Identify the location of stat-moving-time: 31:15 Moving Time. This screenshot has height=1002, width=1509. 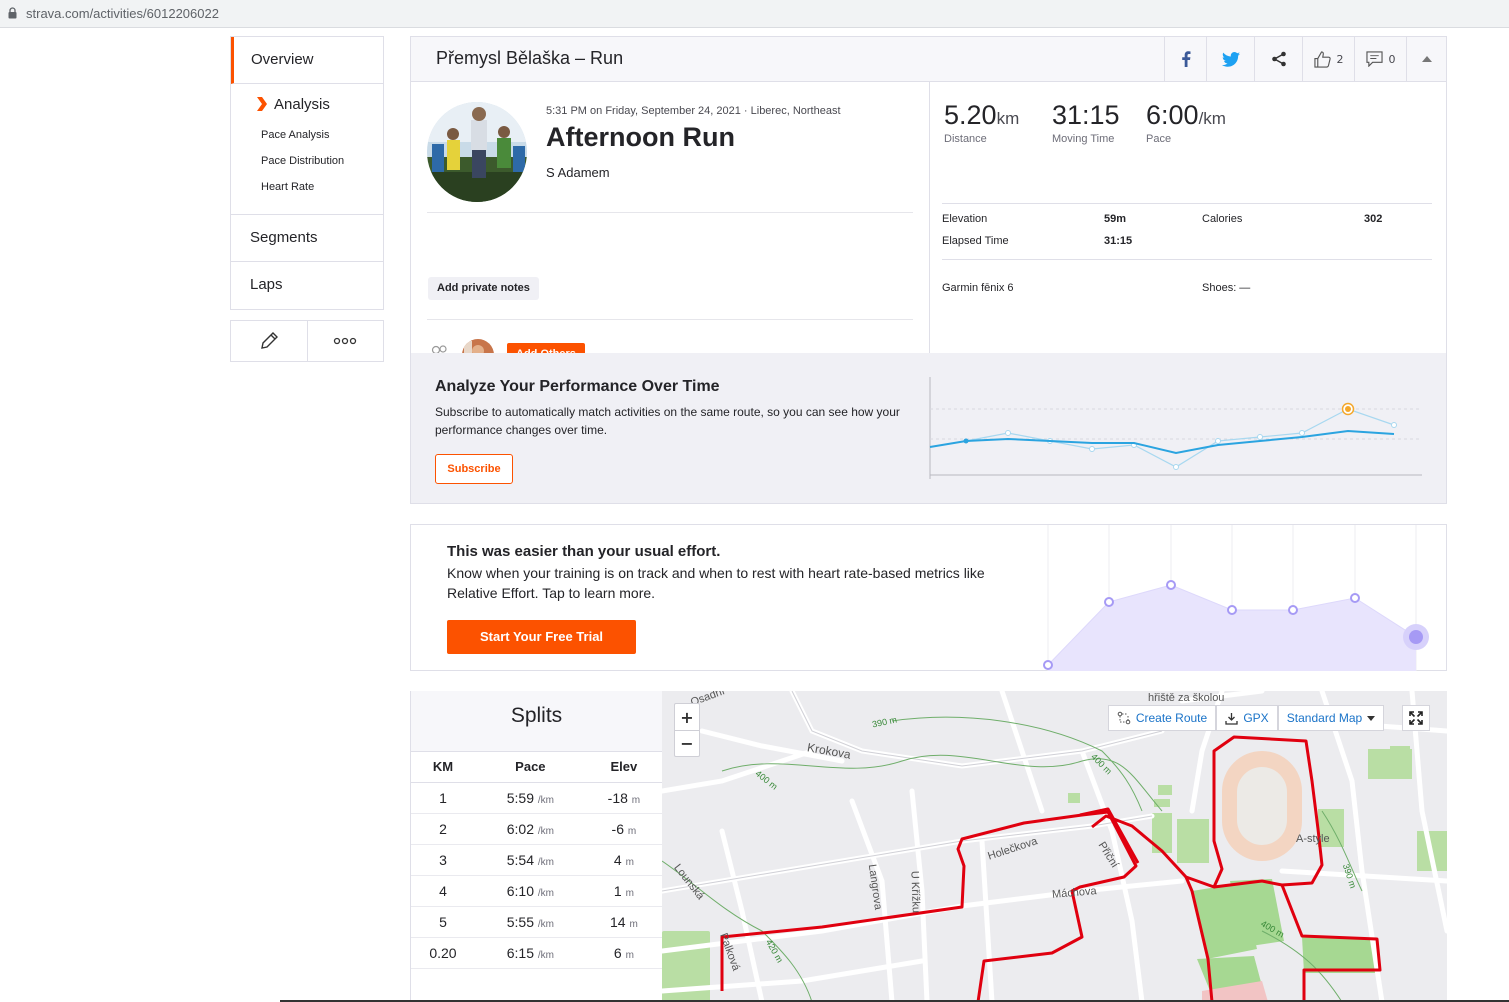
(1086, 122).